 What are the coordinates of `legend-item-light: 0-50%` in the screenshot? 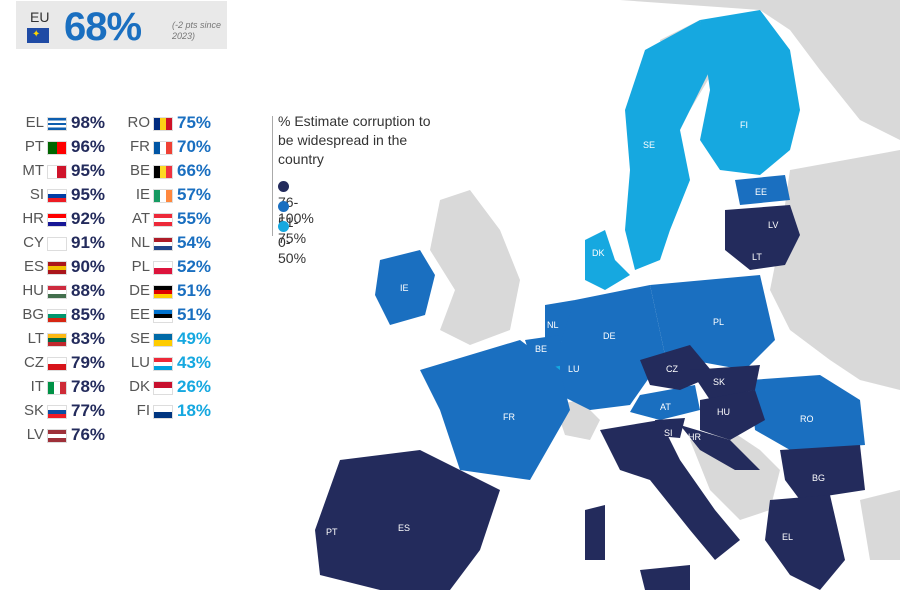 It's located at (292, 242).